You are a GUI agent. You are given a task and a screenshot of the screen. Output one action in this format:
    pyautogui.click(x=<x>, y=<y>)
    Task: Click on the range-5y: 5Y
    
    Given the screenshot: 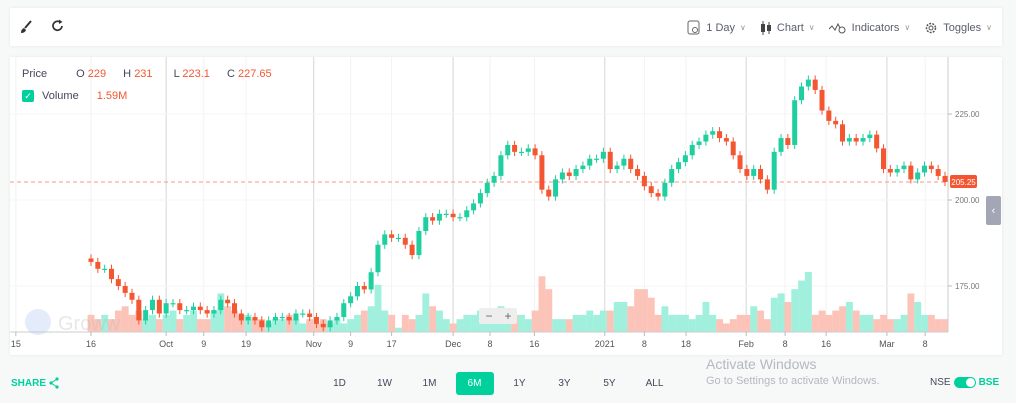 What is the action you would take?
    pyautogui.click(x=609, y=383)
    